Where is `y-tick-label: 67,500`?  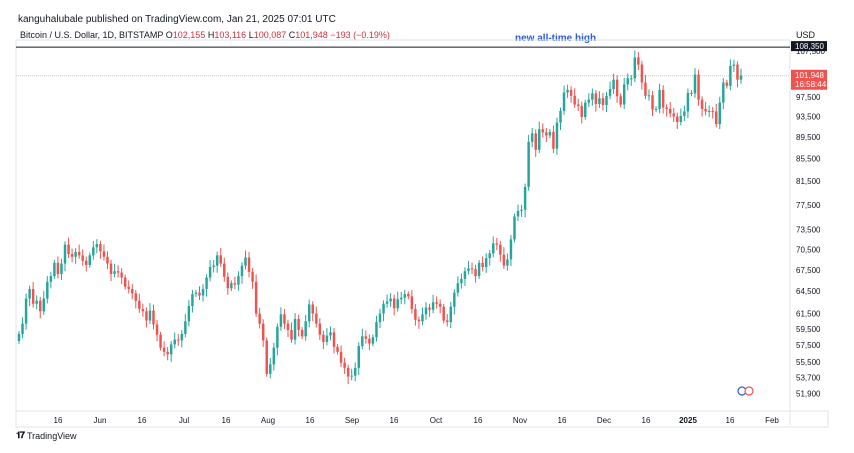 y-tick-label: 67,500 is located at coordinates (808, 270).